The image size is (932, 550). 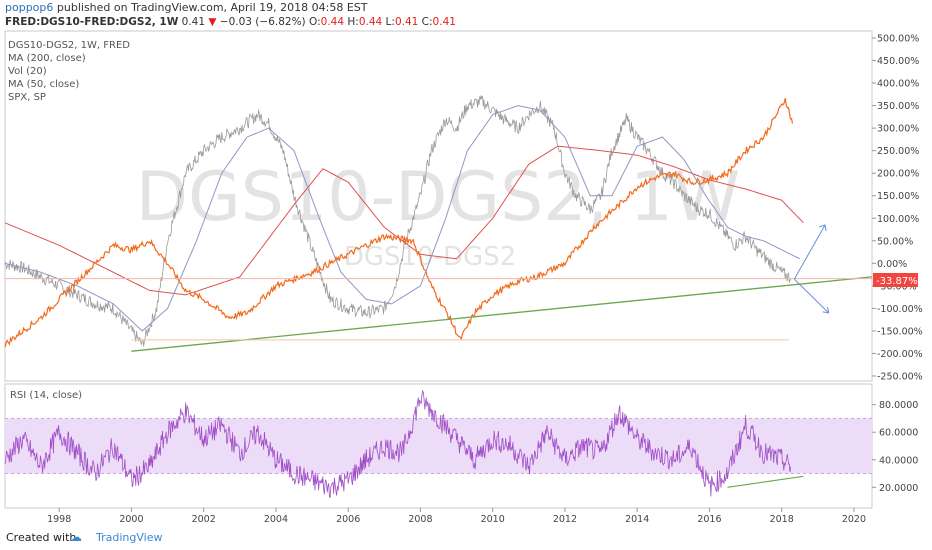 I want to click on price-change: −0.03 (−6.82%), so click(x=262, y=22).